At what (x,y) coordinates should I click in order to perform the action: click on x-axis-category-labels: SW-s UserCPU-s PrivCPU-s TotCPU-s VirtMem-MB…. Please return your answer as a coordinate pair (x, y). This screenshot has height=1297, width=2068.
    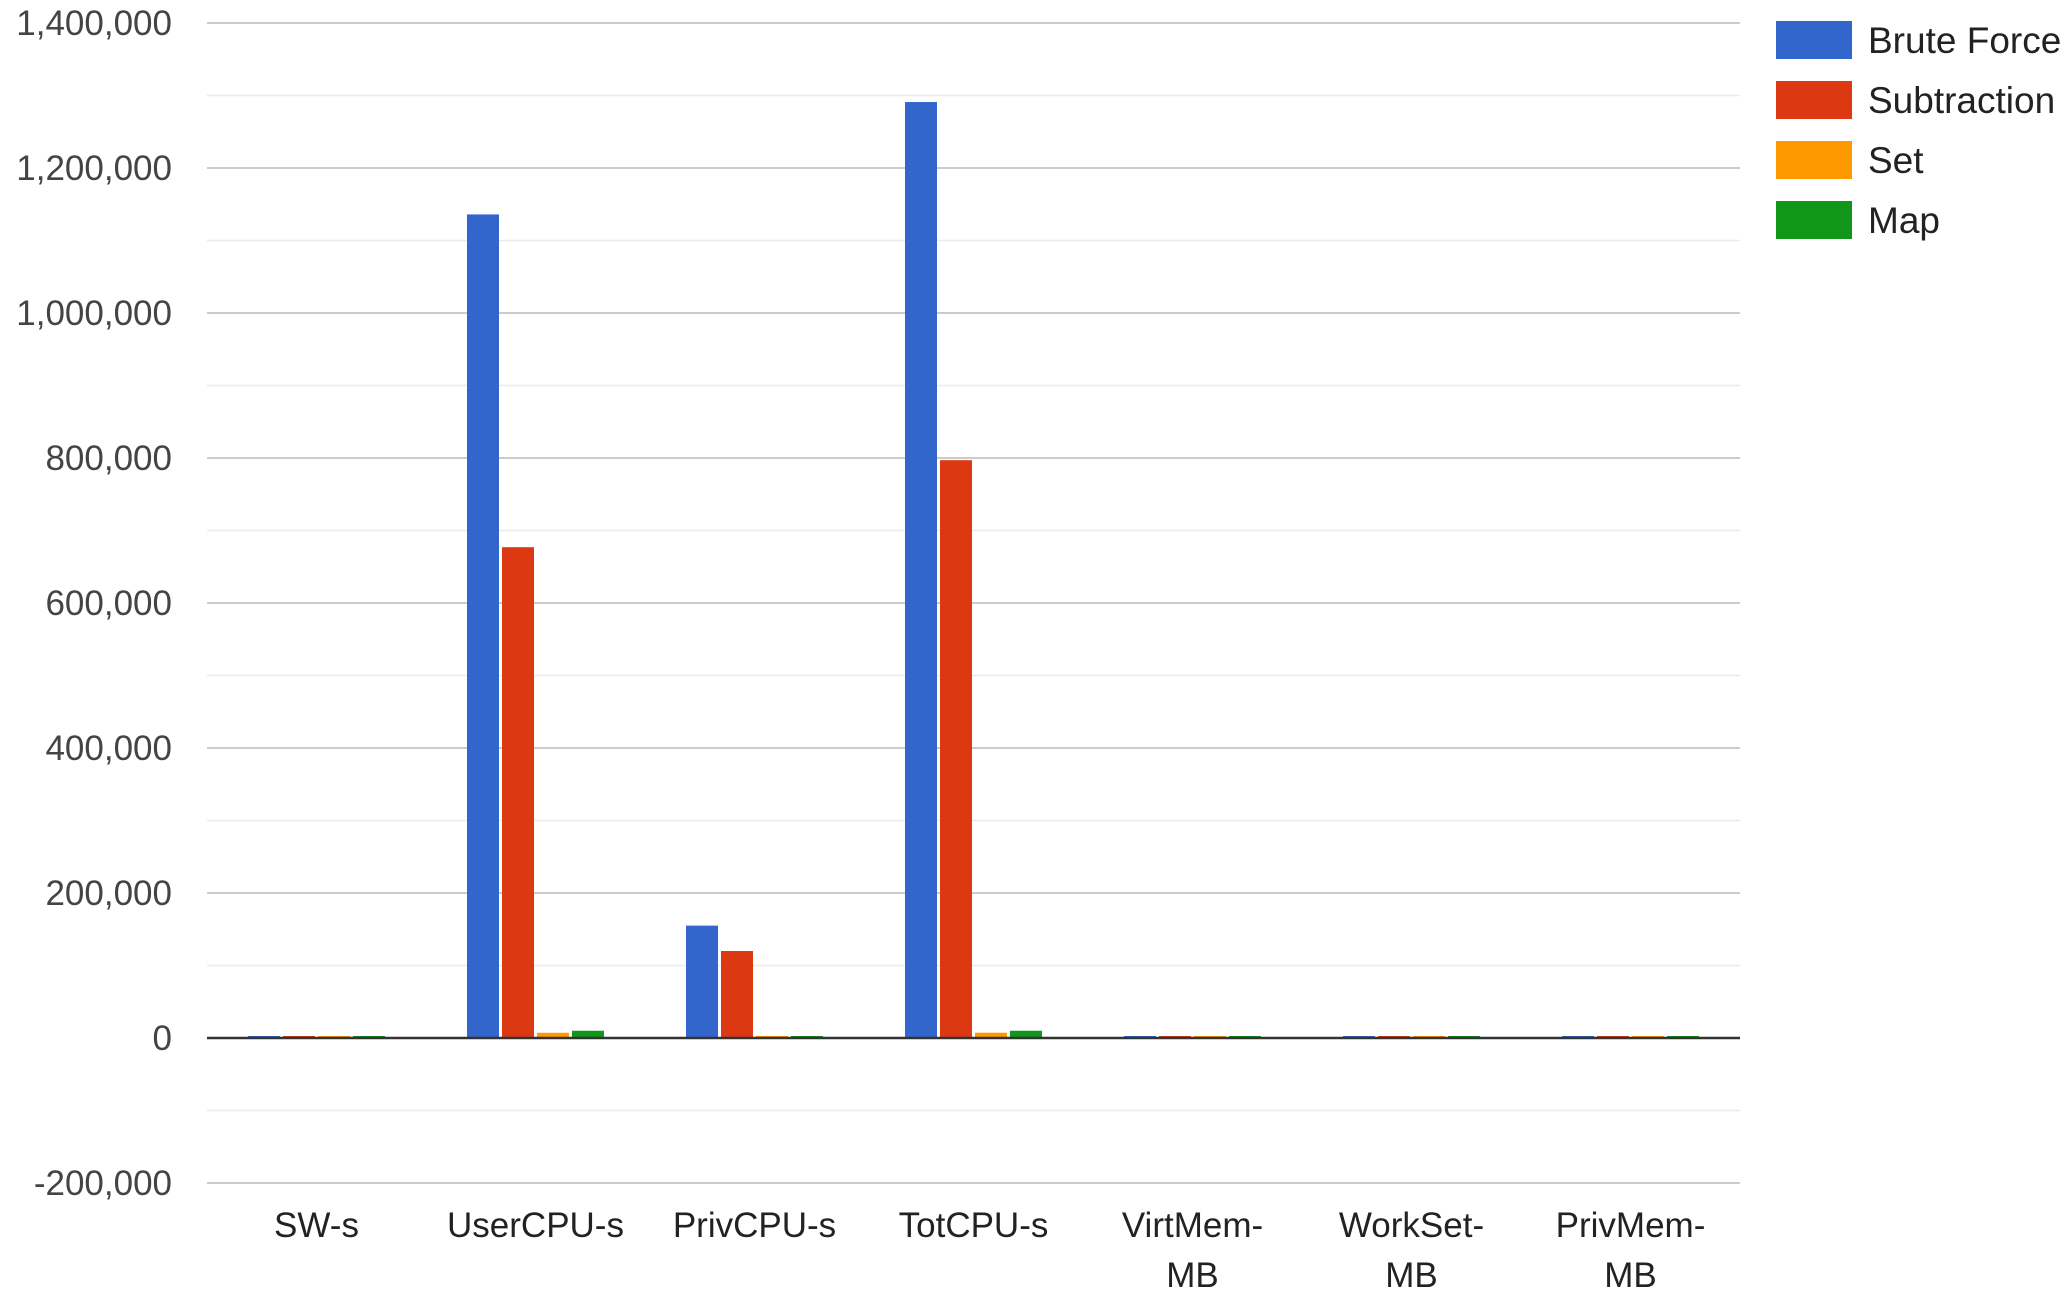
    Looking at the image, I should click on (989, 1250).